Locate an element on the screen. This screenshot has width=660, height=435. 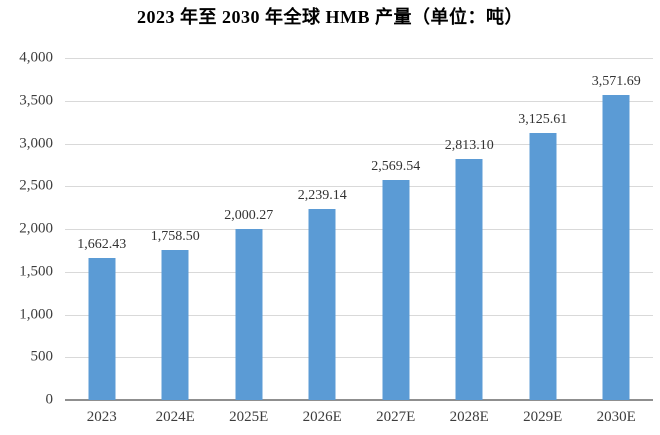
bar-2025E is located at coordinates (249, 314).